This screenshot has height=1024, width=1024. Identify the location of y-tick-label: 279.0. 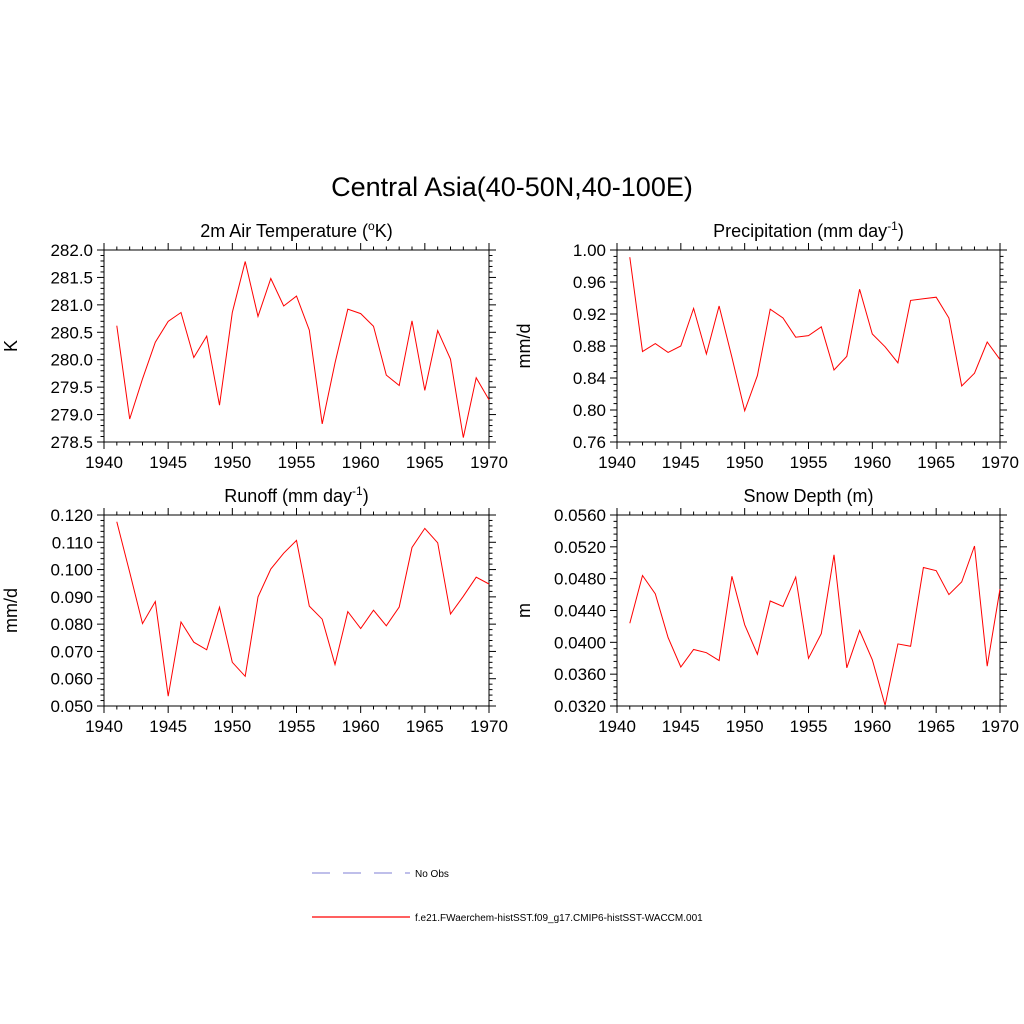
(71, 415).